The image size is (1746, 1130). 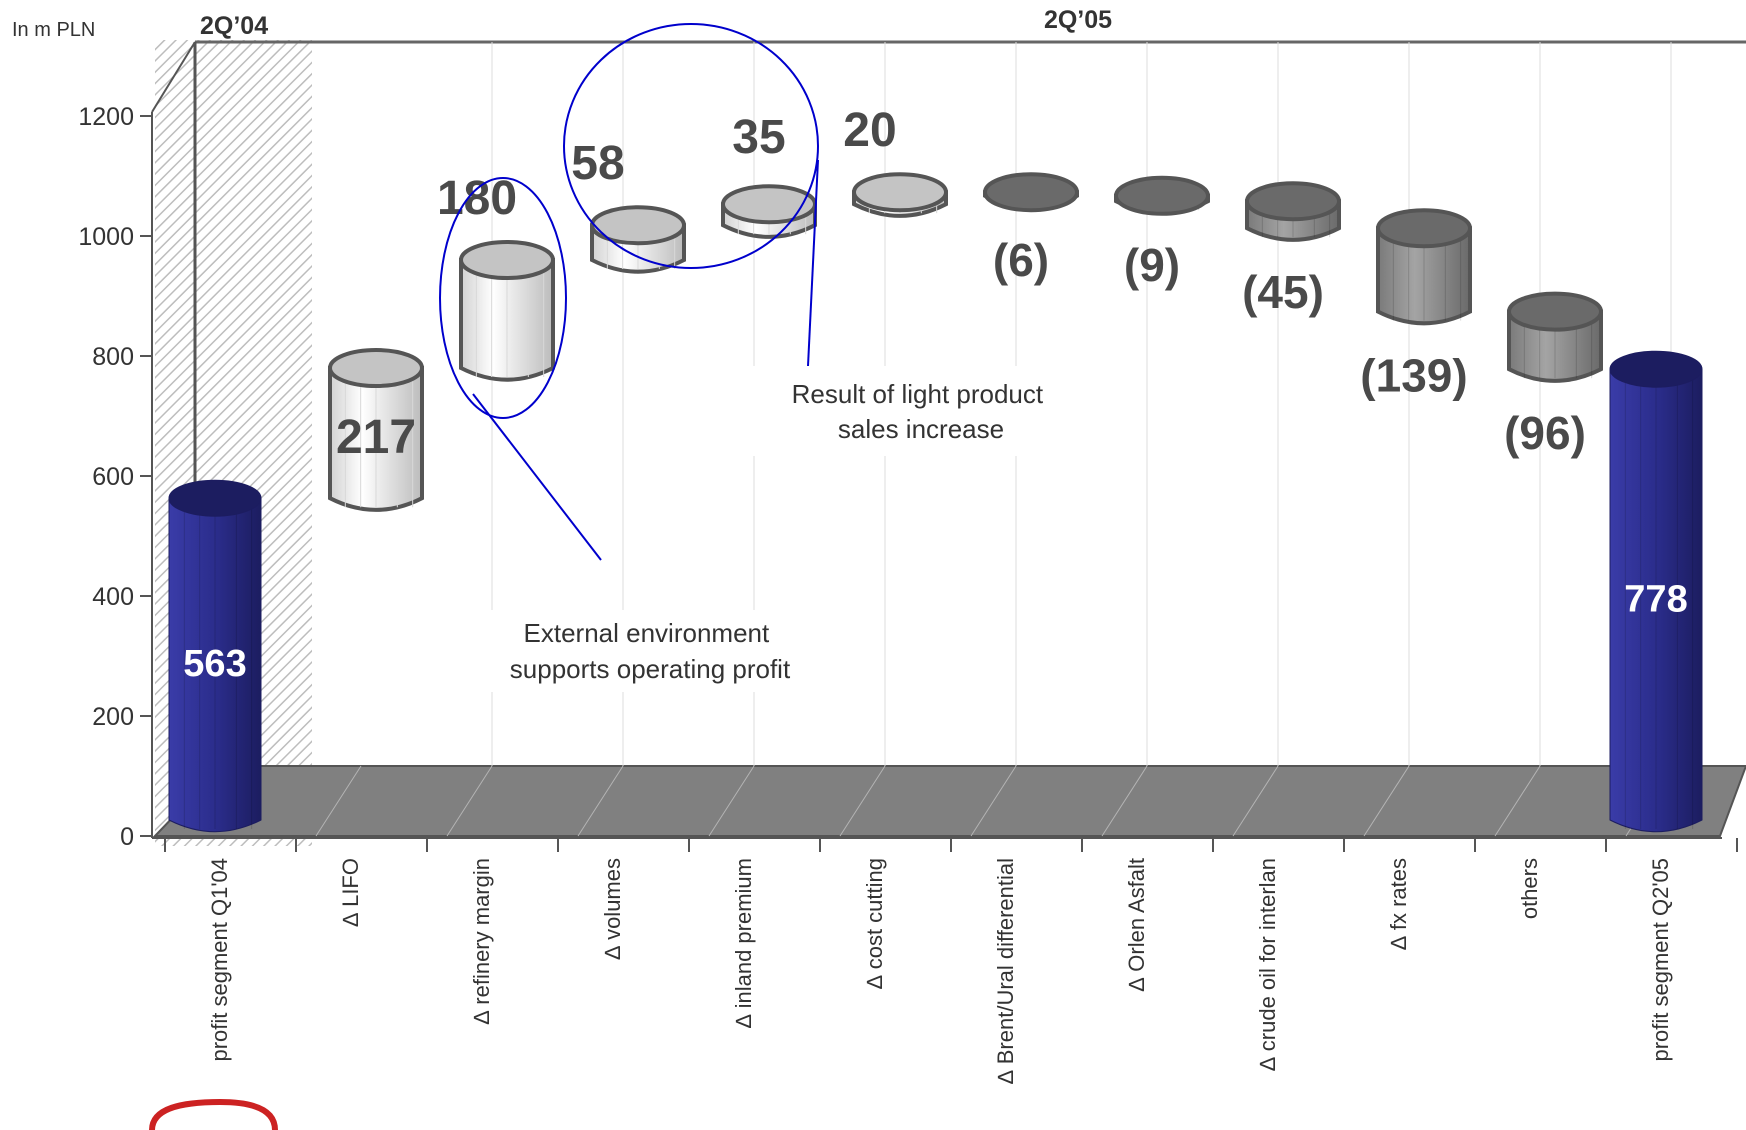 I want to click on y-axis-ticks: 0 200 400 600 800 1000 1200, so click(x=115, y=477).